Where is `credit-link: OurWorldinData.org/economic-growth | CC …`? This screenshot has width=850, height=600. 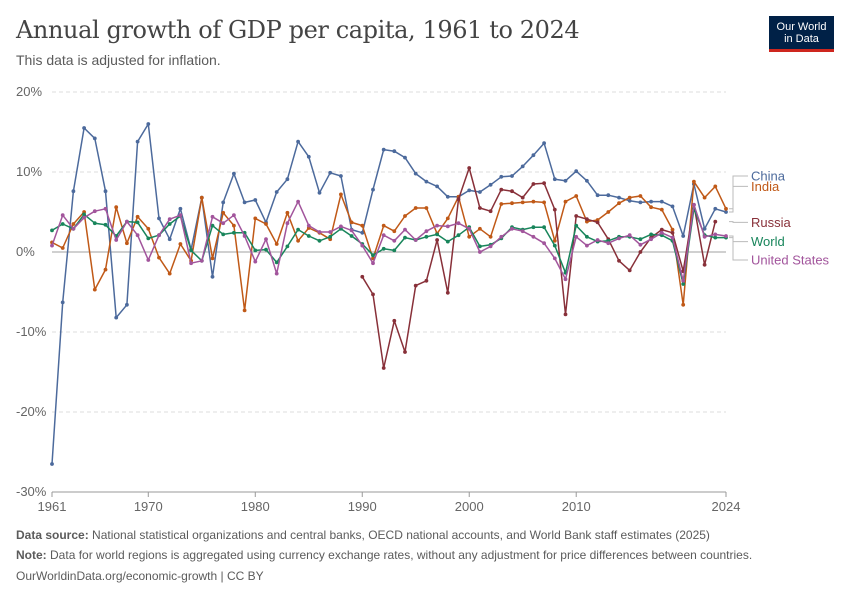
credit-link: OurWorldinData.org/economic-growth | CC … is located at coordinates (140, 576).